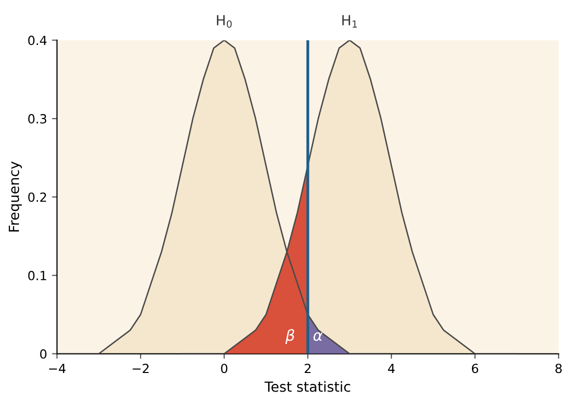 The height and width of the screenshot is (402, 570). I want to click on x-axis-title: Test statistic, so click(307, 386).